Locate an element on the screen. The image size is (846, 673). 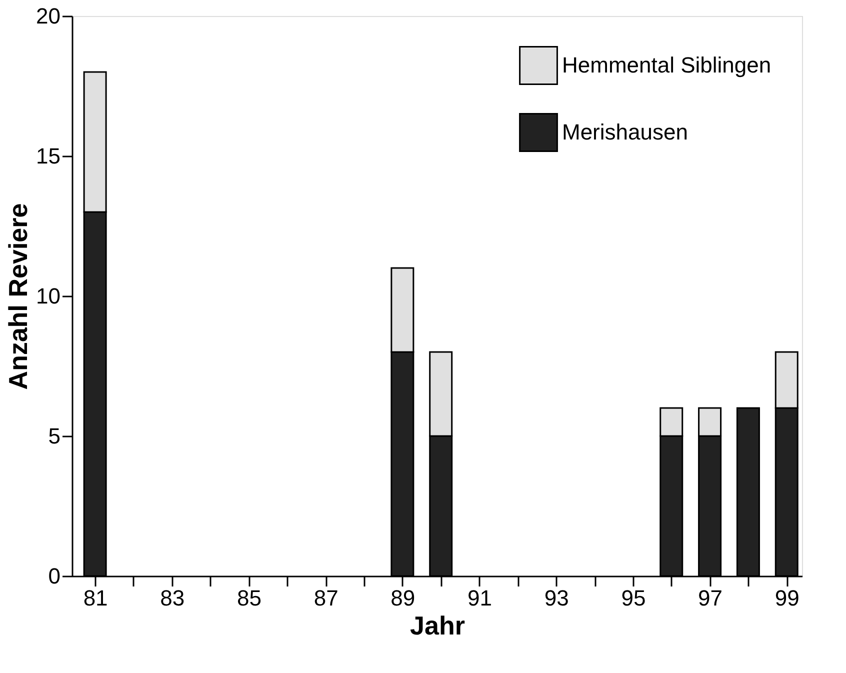
x-tick-label: 99 is located at coordinates (787, 598).